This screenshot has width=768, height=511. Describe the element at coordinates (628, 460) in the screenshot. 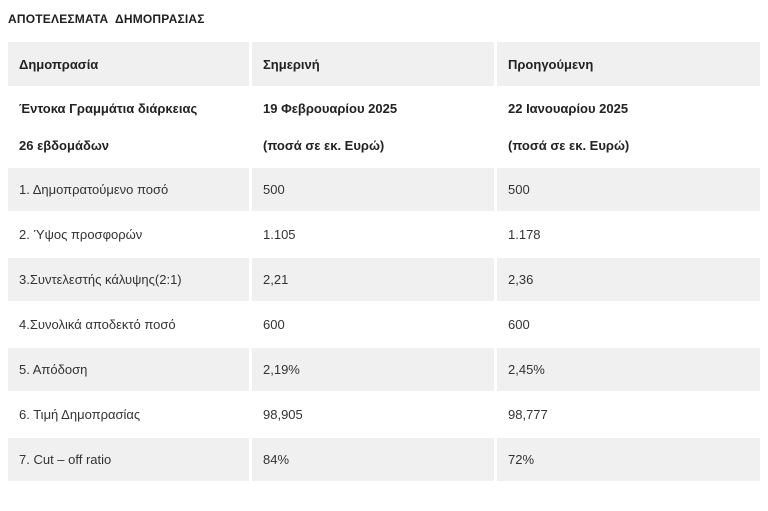

I see `row-previous-value: 72%` at that location.